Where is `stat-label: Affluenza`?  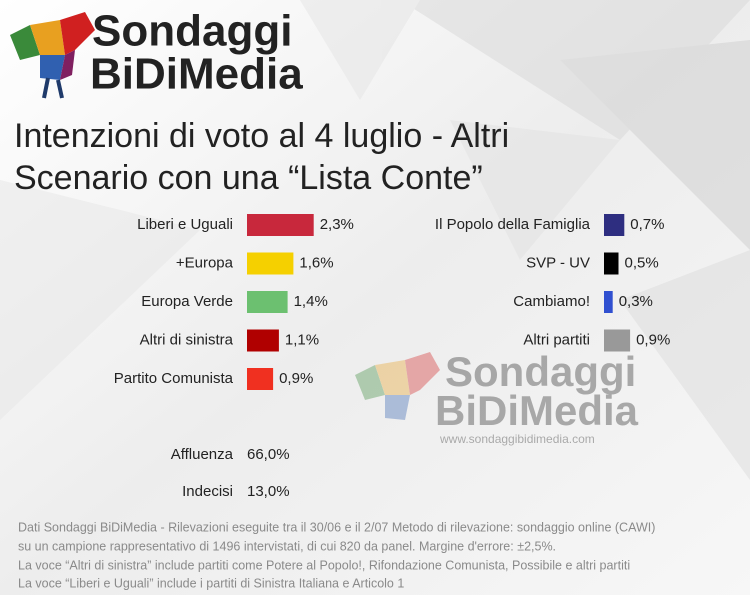
stat-label: Affluenza is located at coordinates (202, 454).